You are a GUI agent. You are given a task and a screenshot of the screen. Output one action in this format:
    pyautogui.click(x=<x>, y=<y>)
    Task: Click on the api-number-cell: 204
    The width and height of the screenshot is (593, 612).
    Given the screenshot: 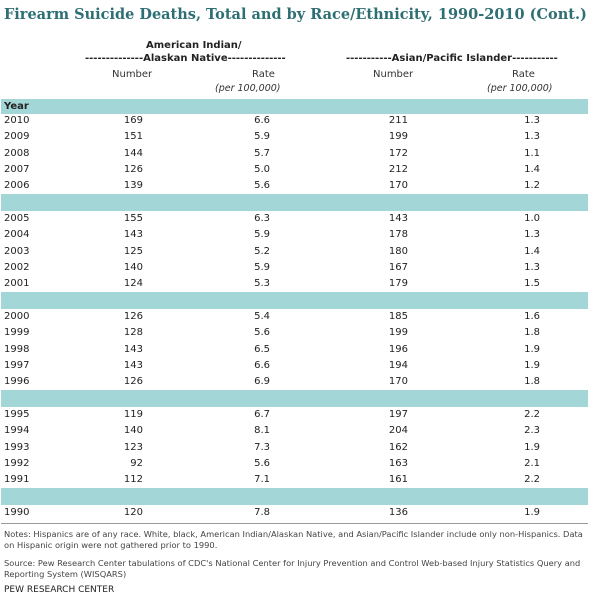 What is the action you would take?
    pyautogui.click(x=398, y=431)
    